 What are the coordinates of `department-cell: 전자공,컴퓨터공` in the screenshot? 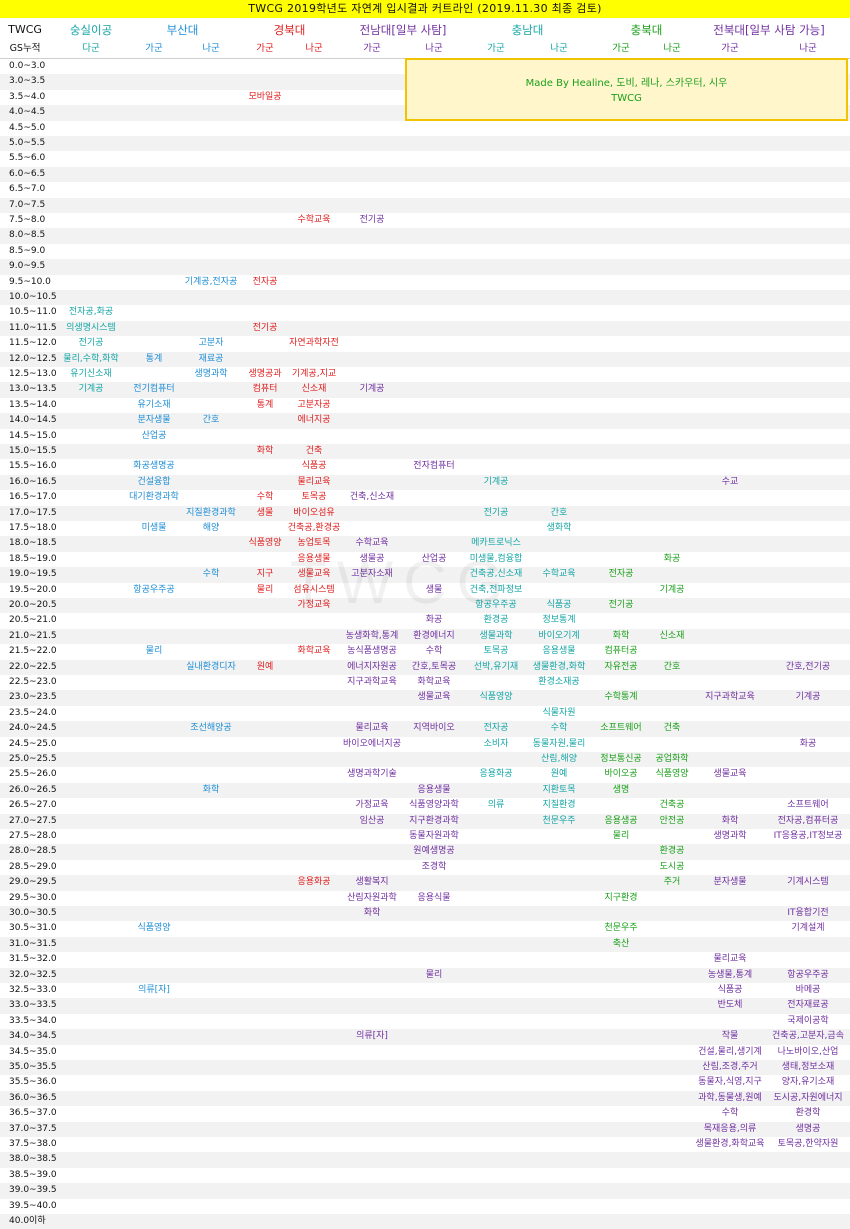 It's located at (808, 820).